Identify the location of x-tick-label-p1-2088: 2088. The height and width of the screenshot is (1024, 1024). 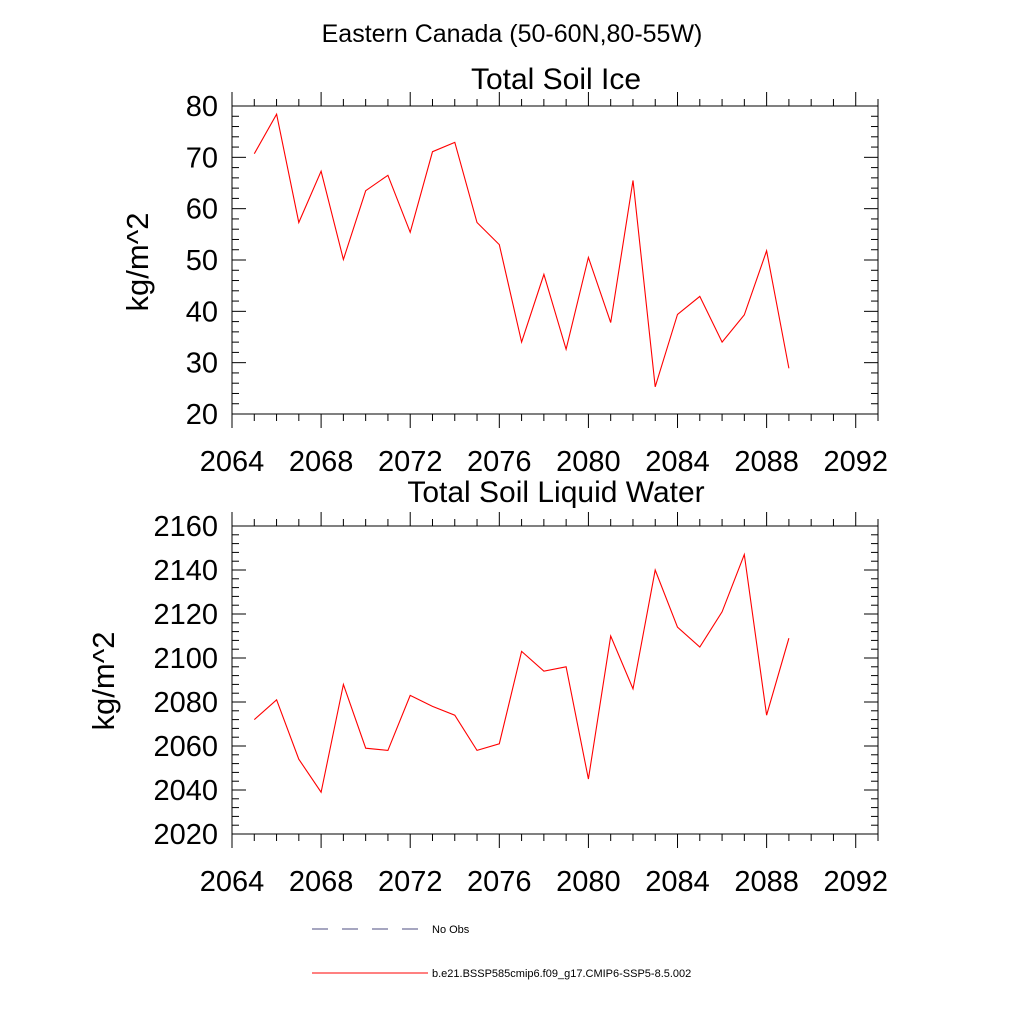
(766, 882).